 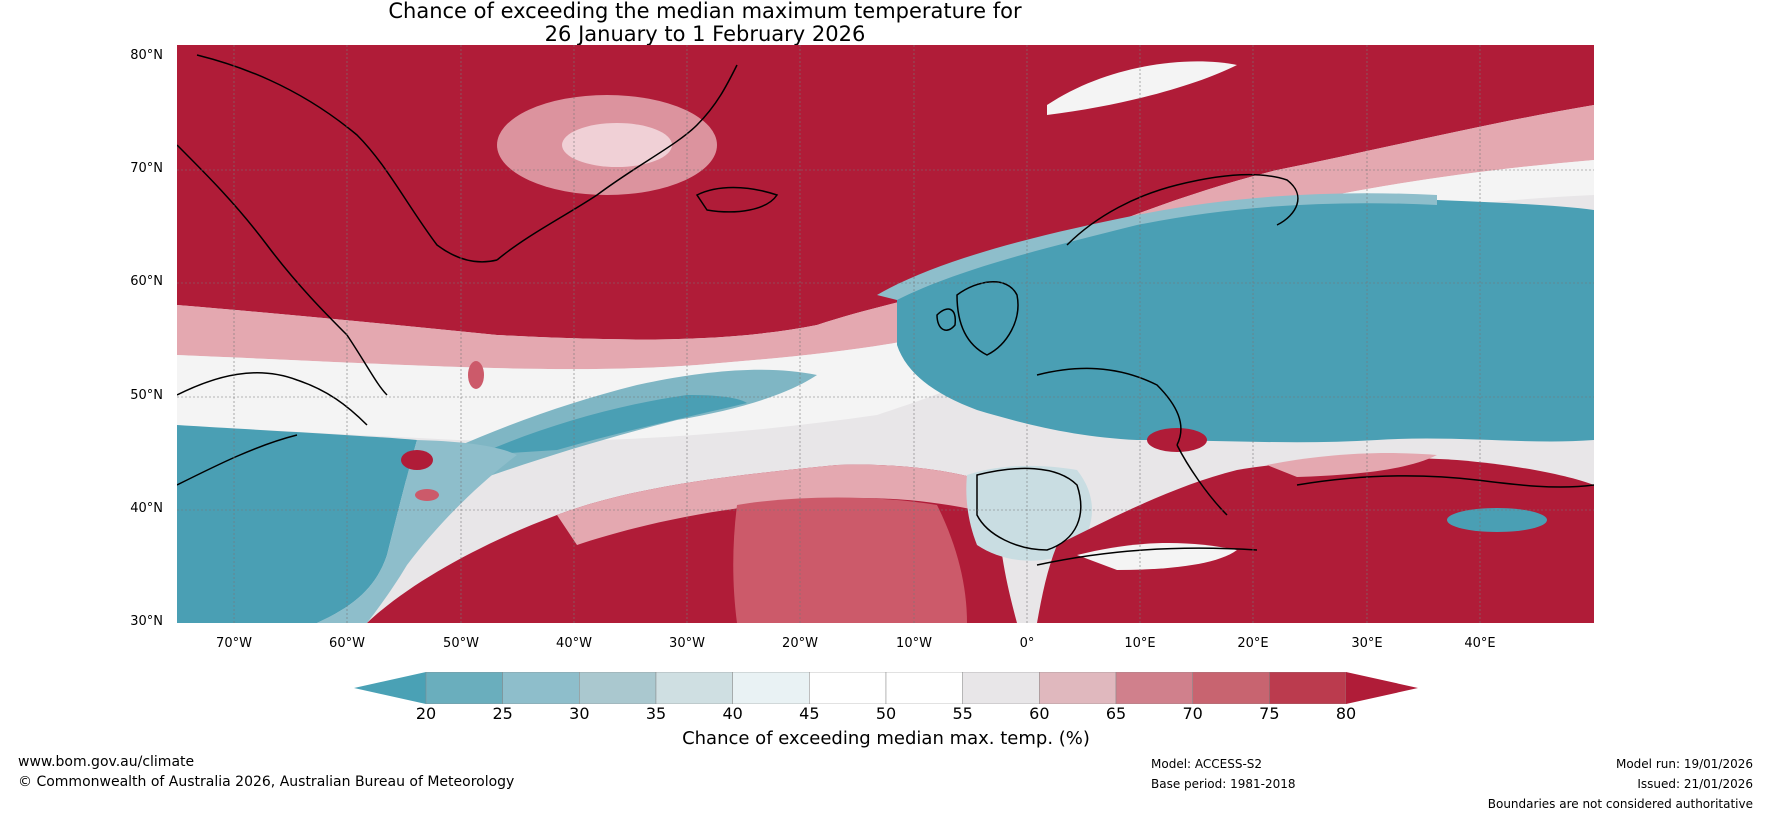 What do you see at coordinates (1147, 556) in the screenshot?
I see `coastline-north-africa` at bounding box center [1147, 556].